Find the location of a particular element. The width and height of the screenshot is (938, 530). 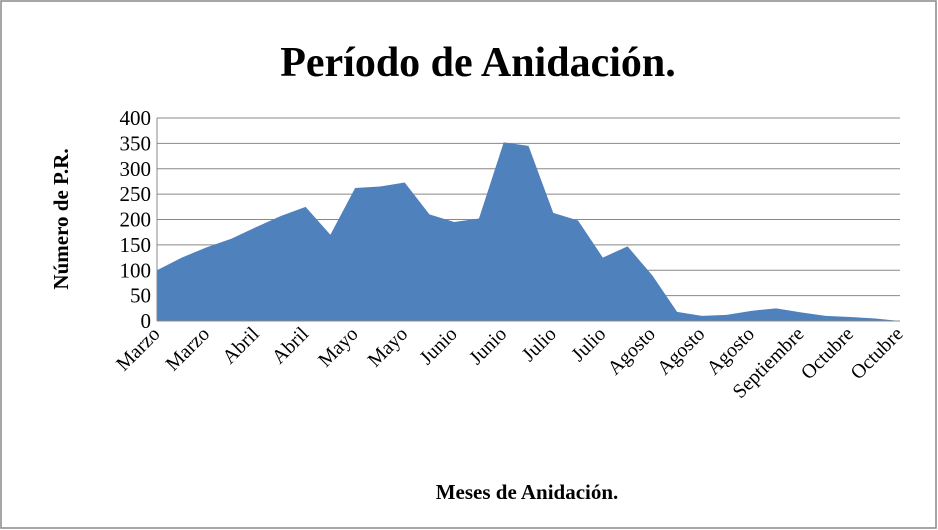

y-tick-label: 300 is located at coordinates (136, 169).